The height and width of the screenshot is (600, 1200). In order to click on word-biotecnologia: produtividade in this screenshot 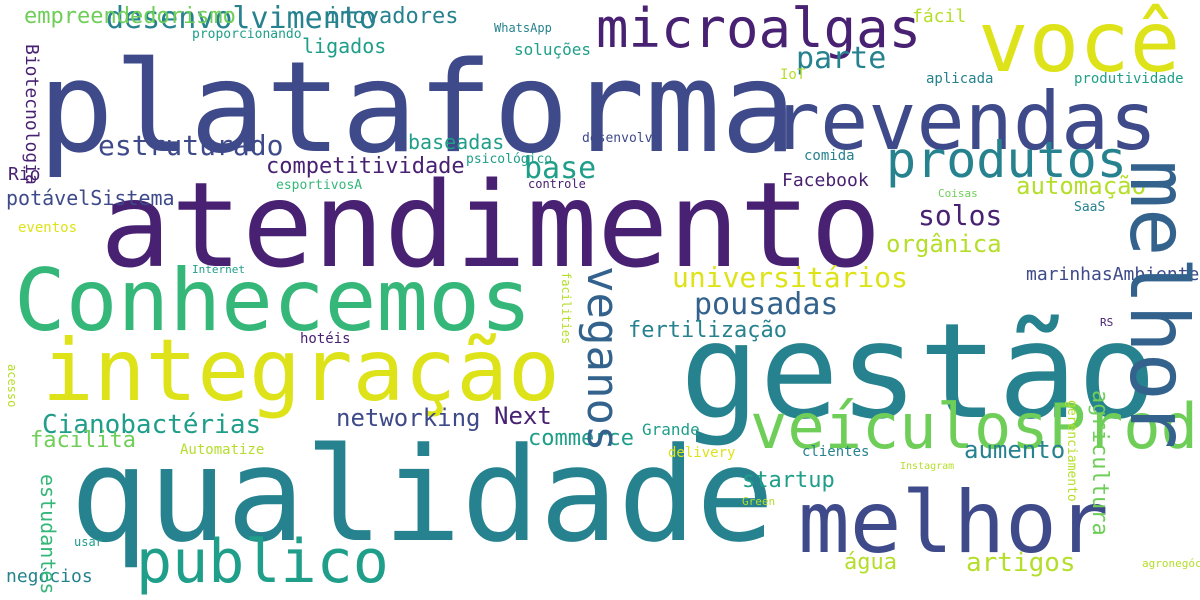, I will do `click(1129, 79)`.